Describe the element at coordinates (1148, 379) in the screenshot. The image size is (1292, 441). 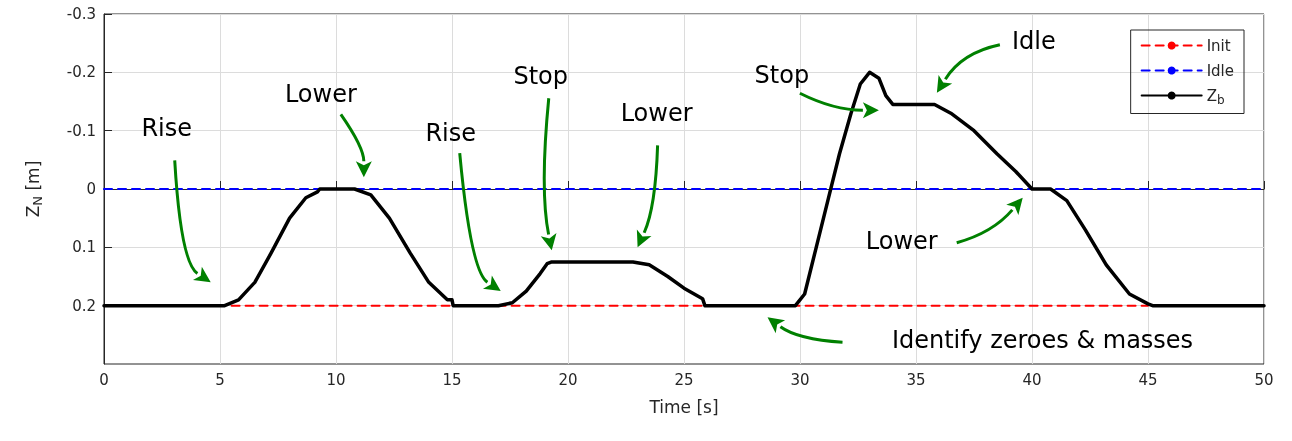
I see `x-tick-label: 45` at that location.